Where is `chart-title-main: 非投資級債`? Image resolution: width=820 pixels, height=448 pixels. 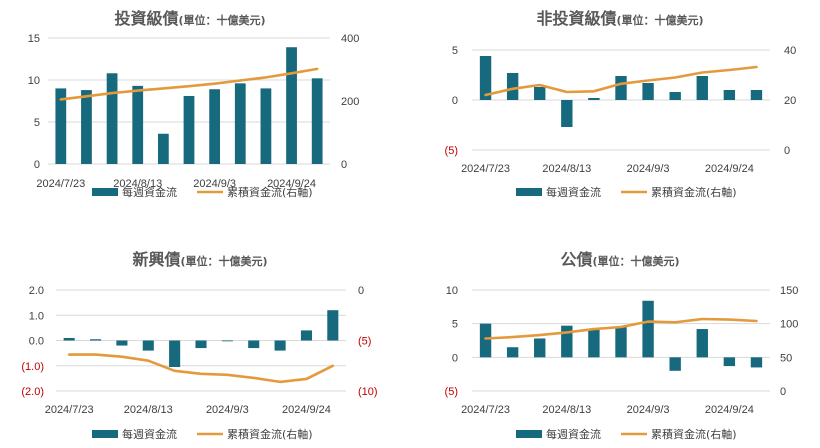
chart-title-main: 非投資級債 is located at coordinates (576, 18).